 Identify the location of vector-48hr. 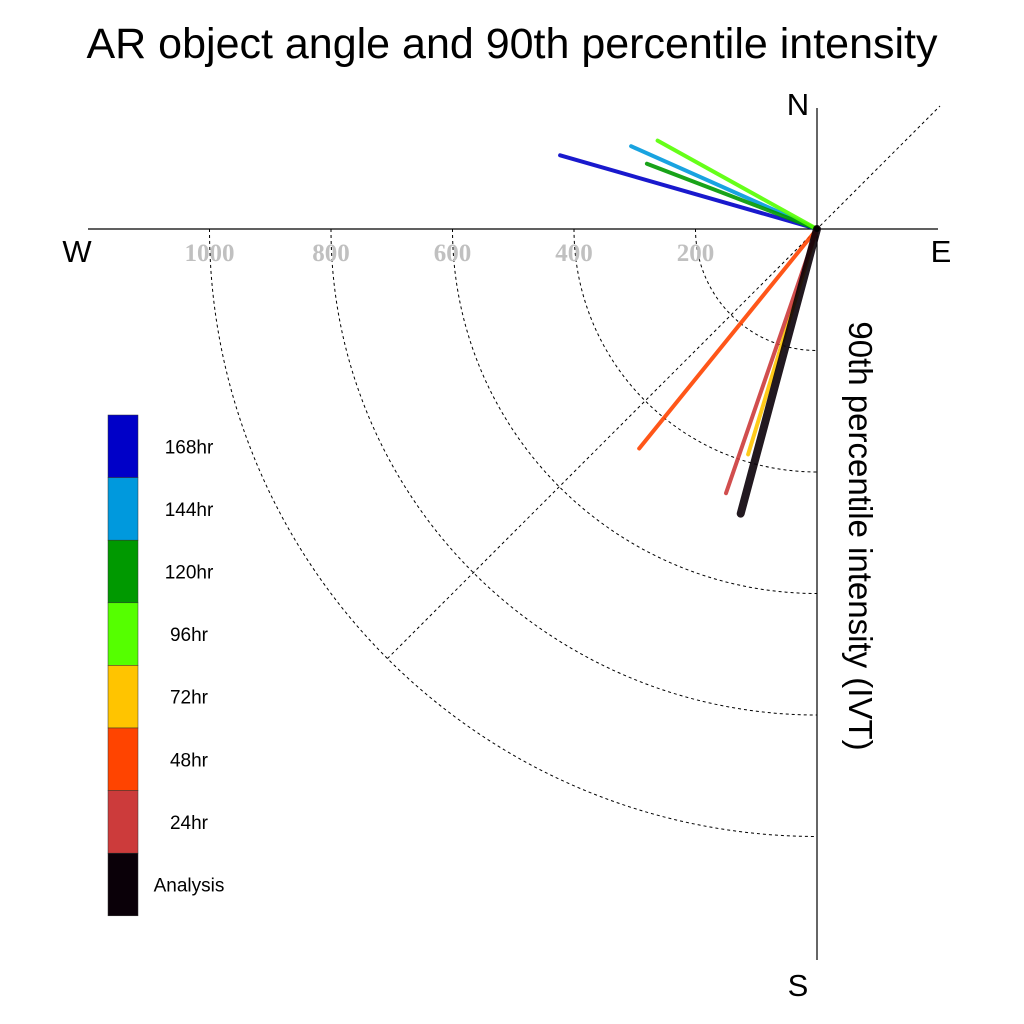
(728, 339).